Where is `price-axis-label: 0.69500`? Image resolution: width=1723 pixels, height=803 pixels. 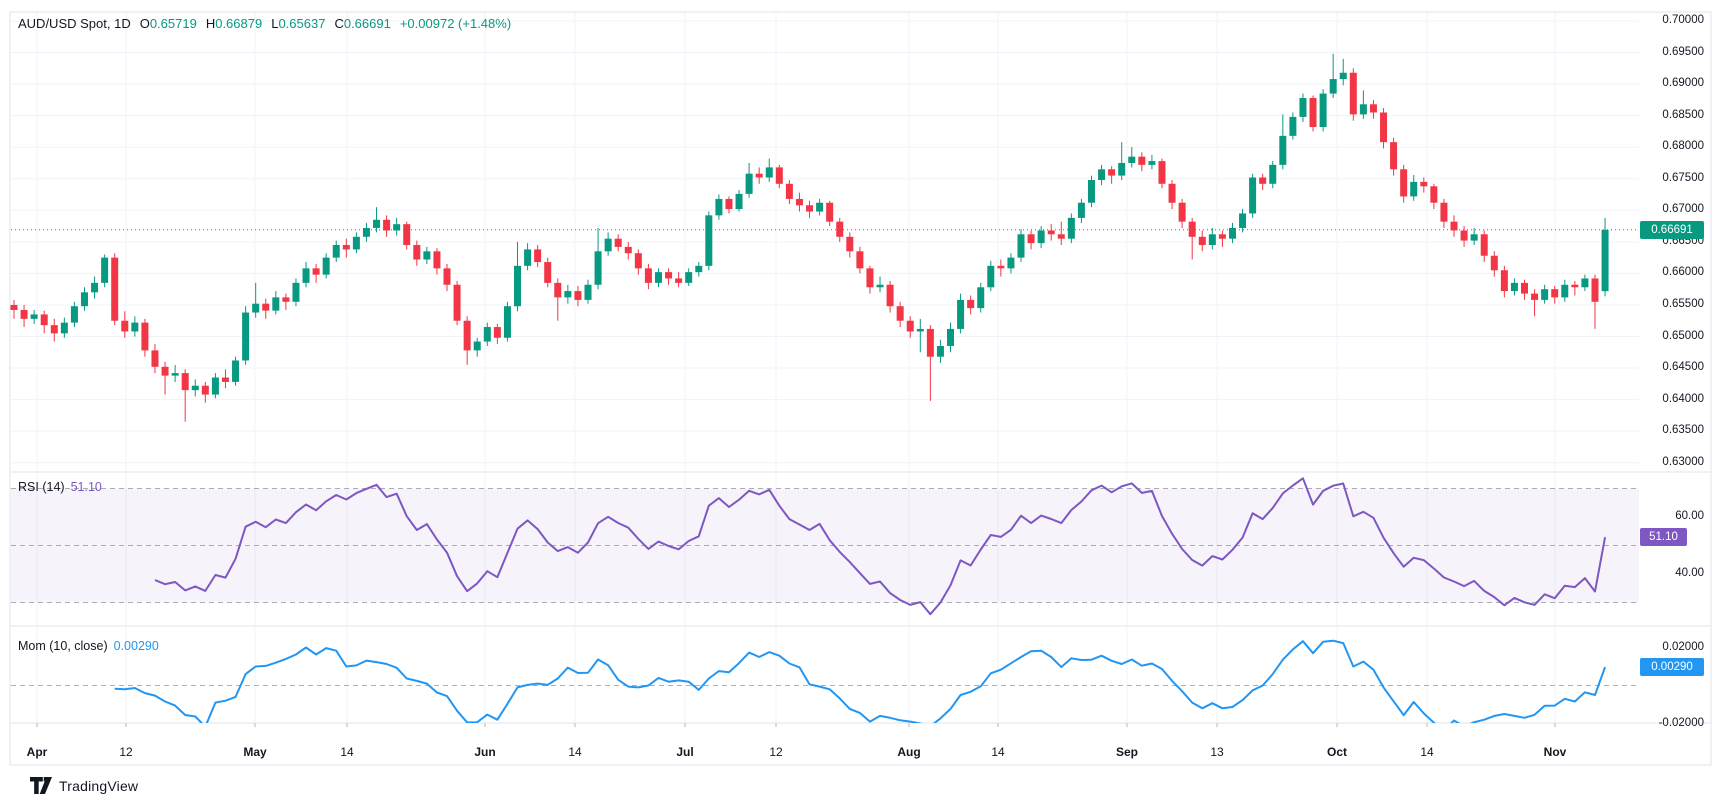 price-axis-label: 0.69500 is located at coordinates (1683, 51).